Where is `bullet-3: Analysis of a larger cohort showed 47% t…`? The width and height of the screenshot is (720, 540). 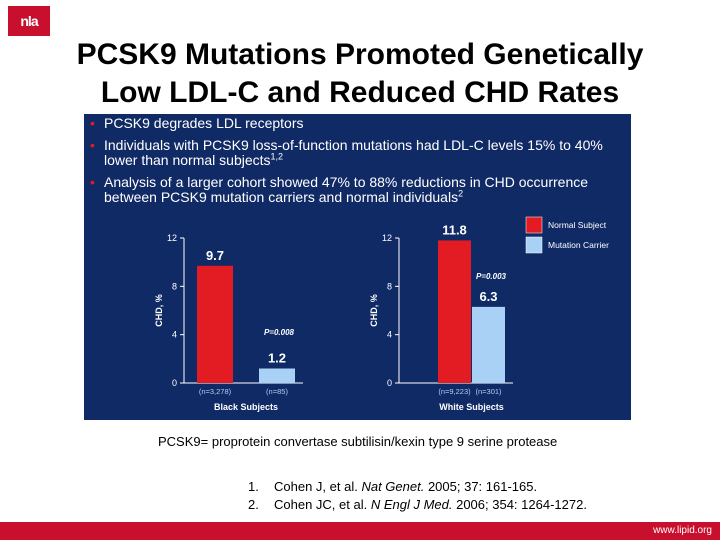 bullet-3: Analysis of a larger cohort showed 47% t… is located at coordinates (355, 190).